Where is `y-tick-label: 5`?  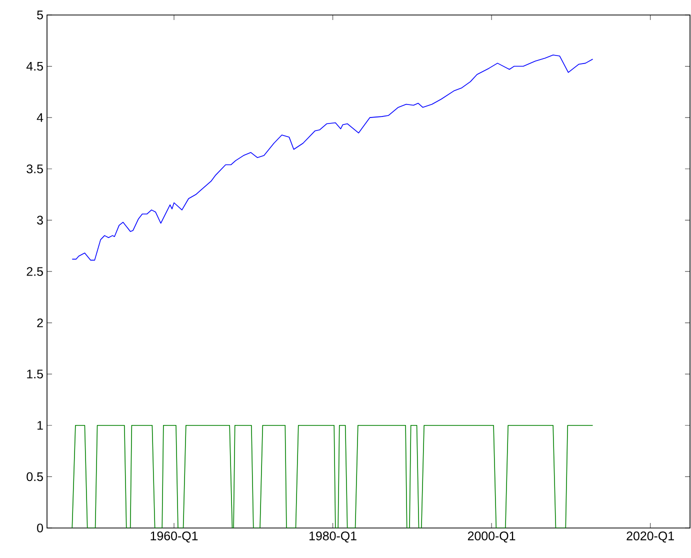
y-tick-label: 5 is located at coordinates (40, 15).